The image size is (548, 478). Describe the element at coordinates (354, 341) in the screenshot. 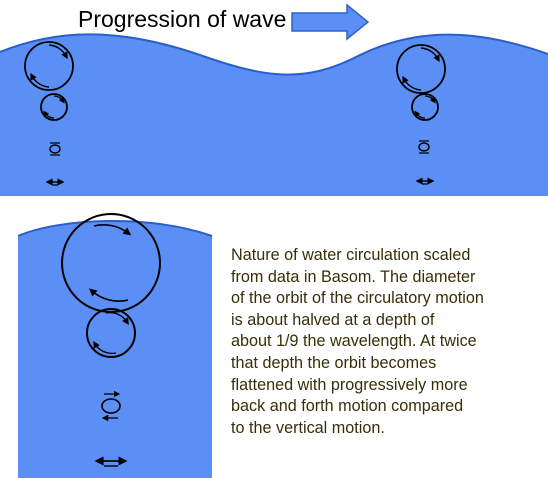

I see `caption-line: about 1/9 the wavelength. At twice` at that location.